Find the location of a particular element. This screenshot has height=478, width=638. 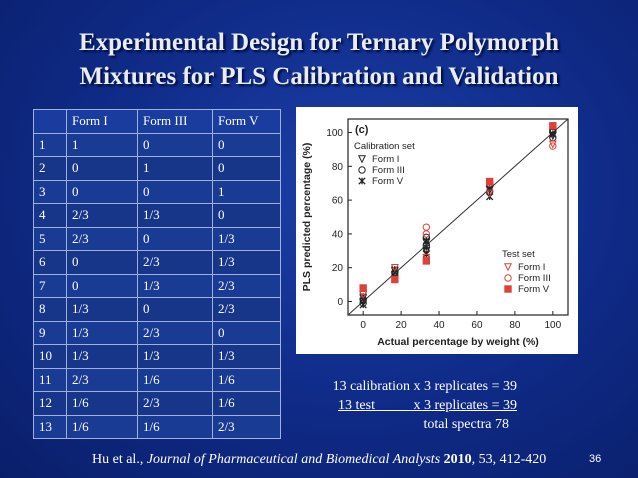

x-tick-label: 100 is located at coordinates (552, 325).